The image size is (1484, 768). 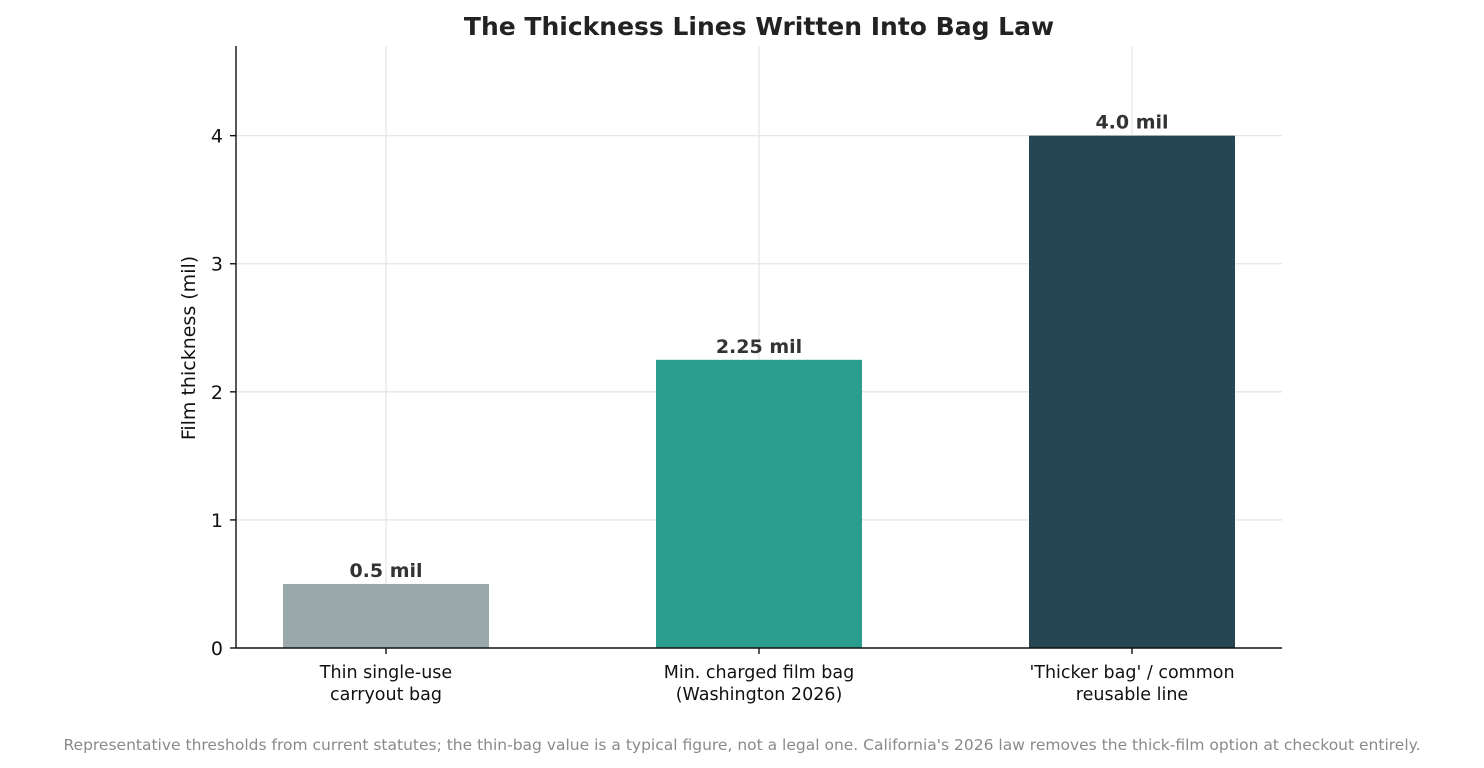 What do you see at coordinates (759, 673) in the screenshot?
I see `x-tick-label-1-line-0: Min. charged film bag` at bounding box center [759, 673].